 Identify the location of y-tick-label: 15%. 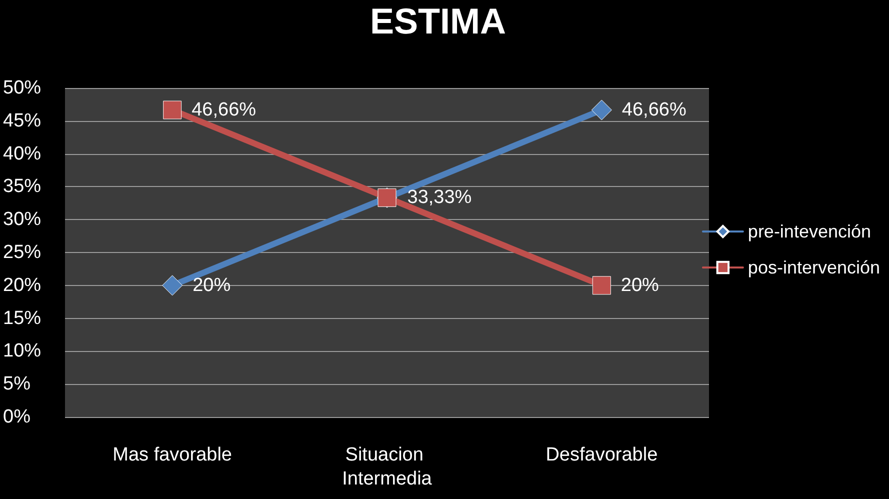
(22, 318).